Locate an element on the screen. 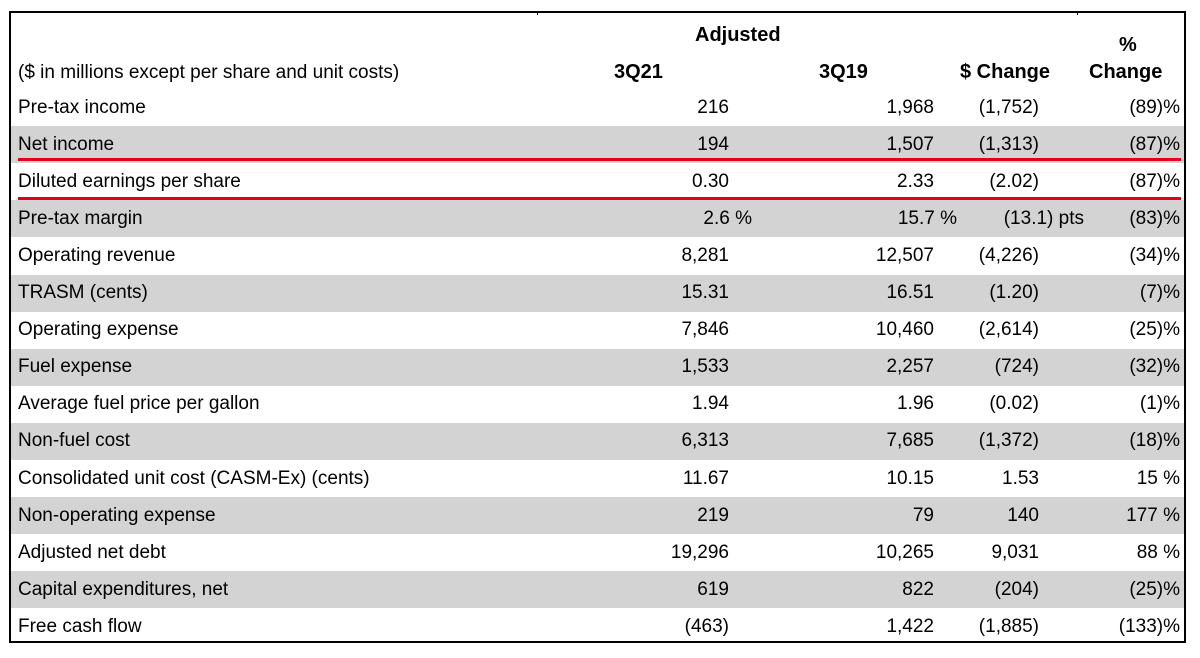 Image resolution: width=1200 pixels, height=658 pixels. cell-dollar-change: (1,885) is located at coordinates (1008, 626).